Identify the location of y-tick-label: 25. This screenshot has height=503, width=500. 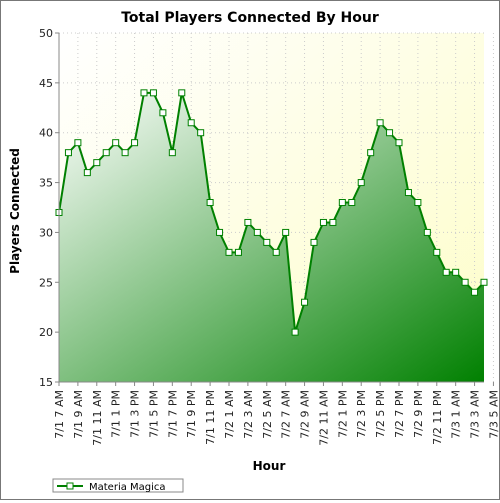
(46, 282).